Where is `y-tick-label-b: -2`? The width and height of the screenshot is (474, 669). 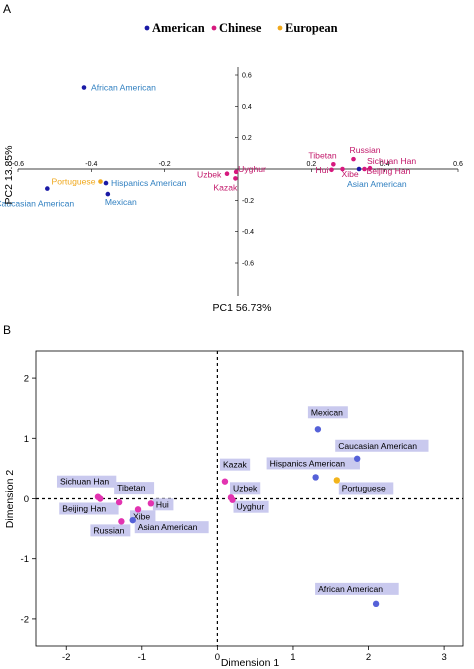 y-tick-label-b: -2 is located at coordinates (25, 619).